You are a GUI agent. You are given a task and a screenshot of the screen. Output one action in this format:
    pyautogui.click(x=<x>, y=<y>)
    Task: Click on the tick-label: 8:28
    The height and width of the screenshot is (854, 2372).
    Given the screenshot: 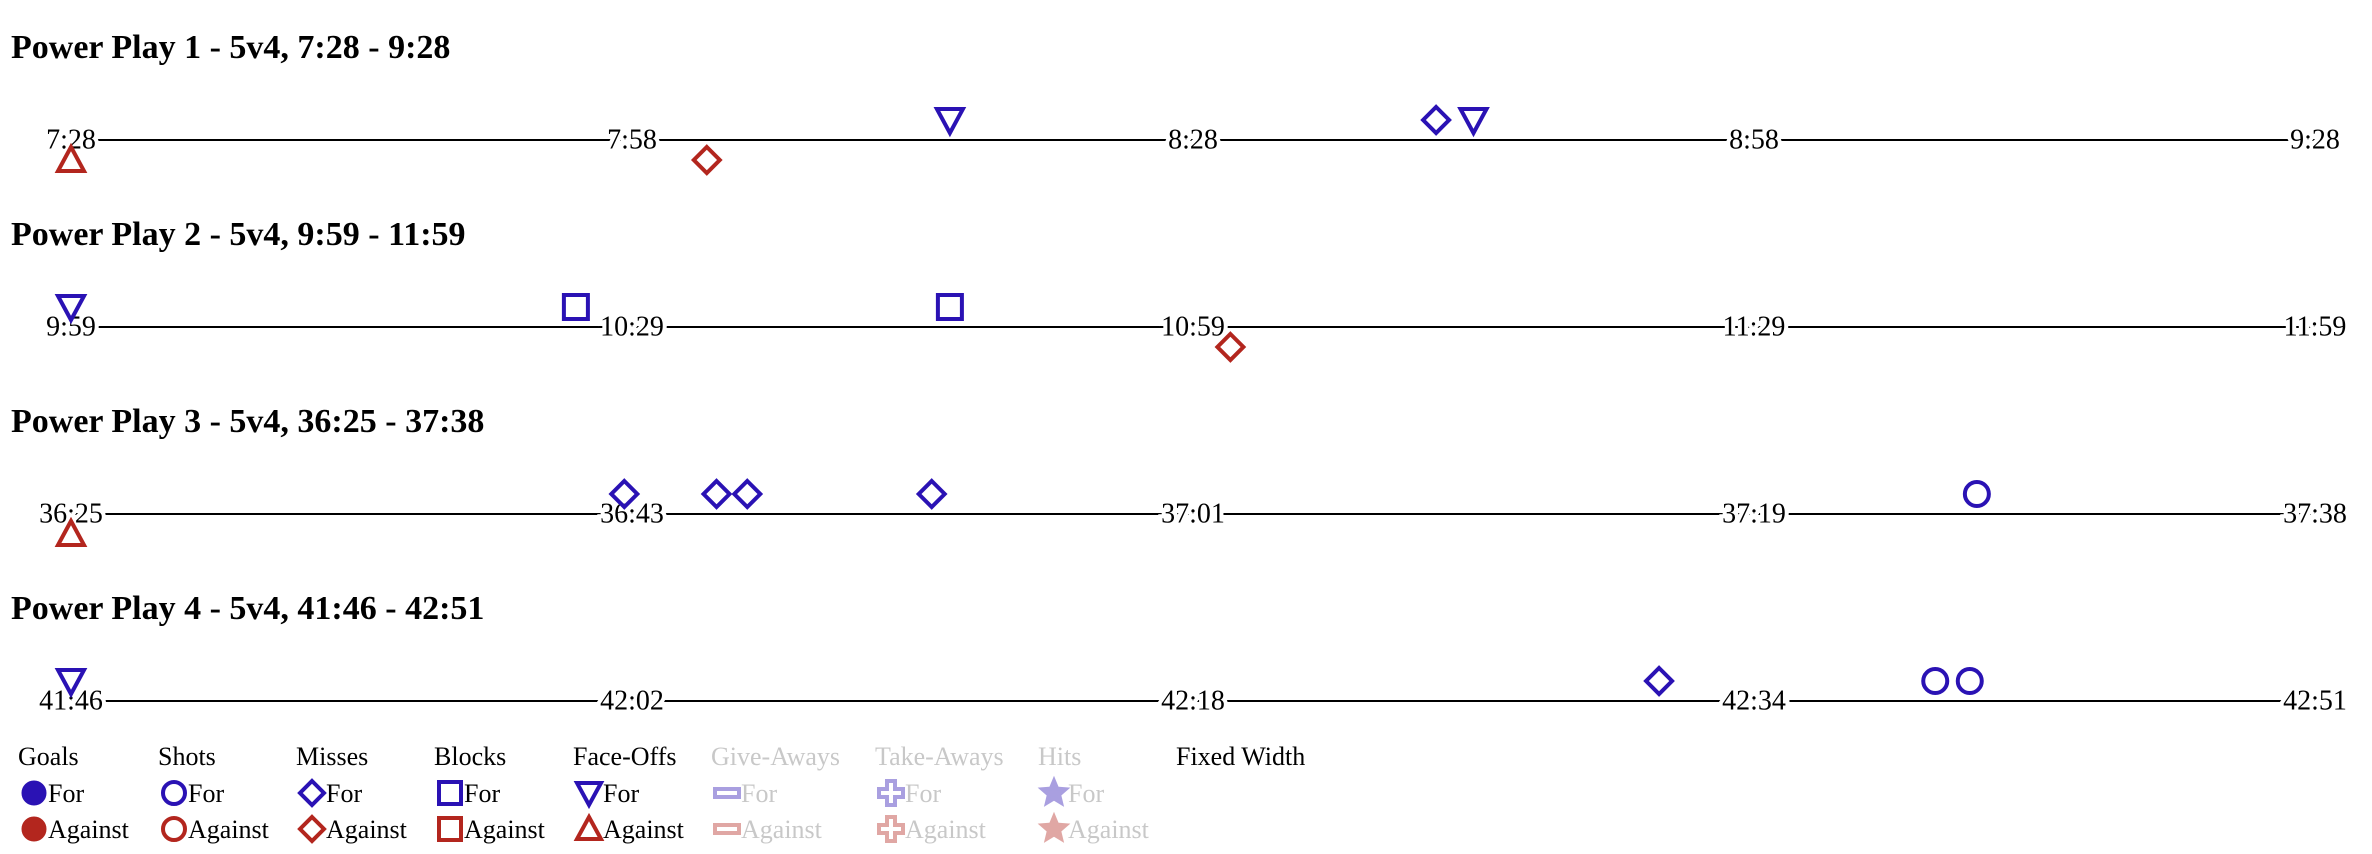 What is the action you would take?
    pyautogui.click(x=1193, y=139)
    